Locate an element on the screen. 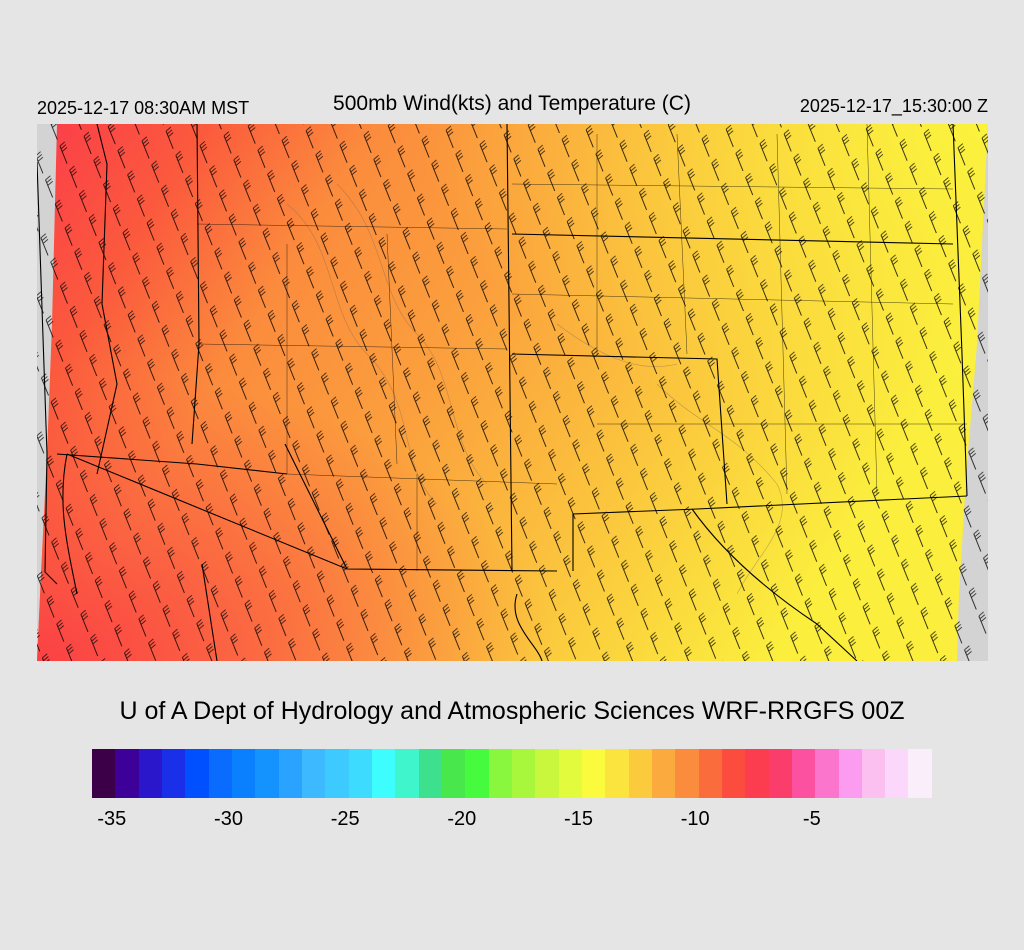  local-time-label: 2025-12-17 08:30AM MST is located at coordinates (143, 108).